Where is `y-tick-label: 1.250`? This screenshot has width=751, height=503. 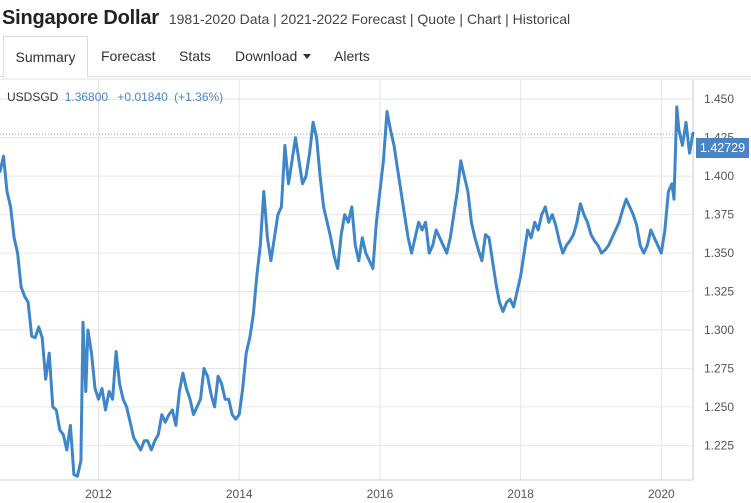 y-tick-label: 1.250 is located at coordinates (719, 407).